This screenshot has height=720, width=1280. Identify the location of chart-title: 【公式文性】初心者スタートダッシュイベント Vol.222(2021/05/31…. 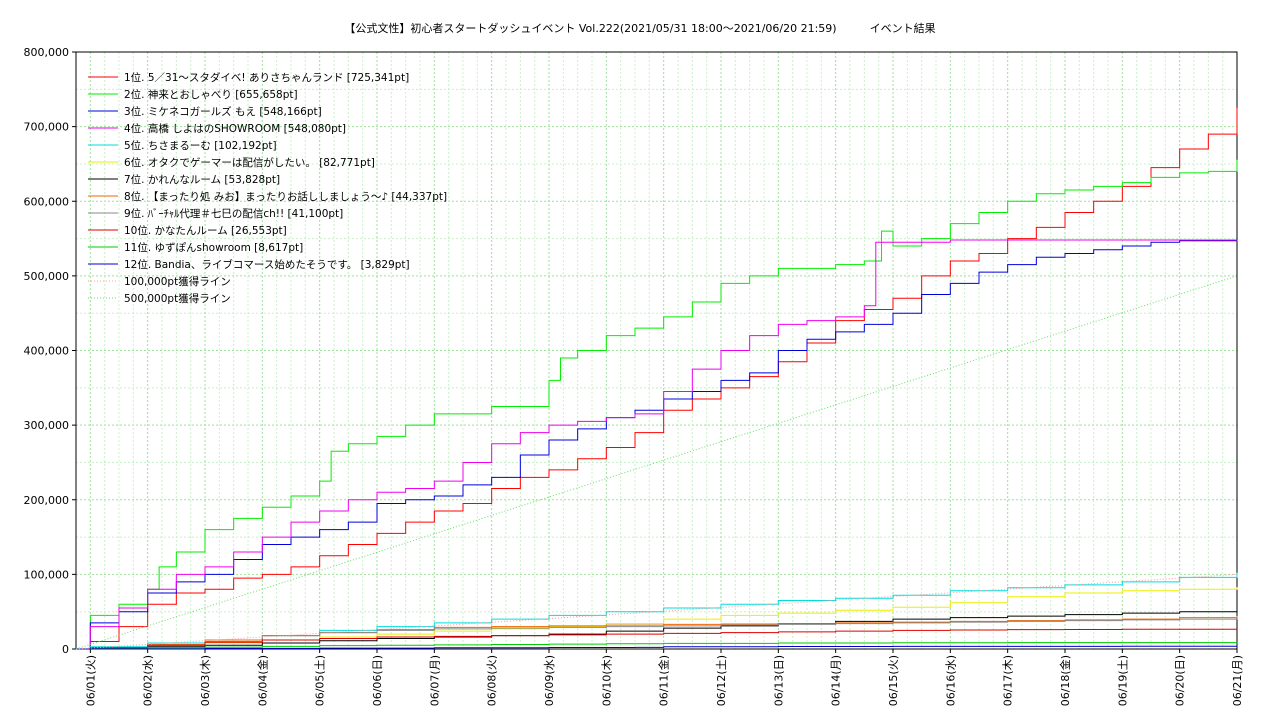
(640, 28).